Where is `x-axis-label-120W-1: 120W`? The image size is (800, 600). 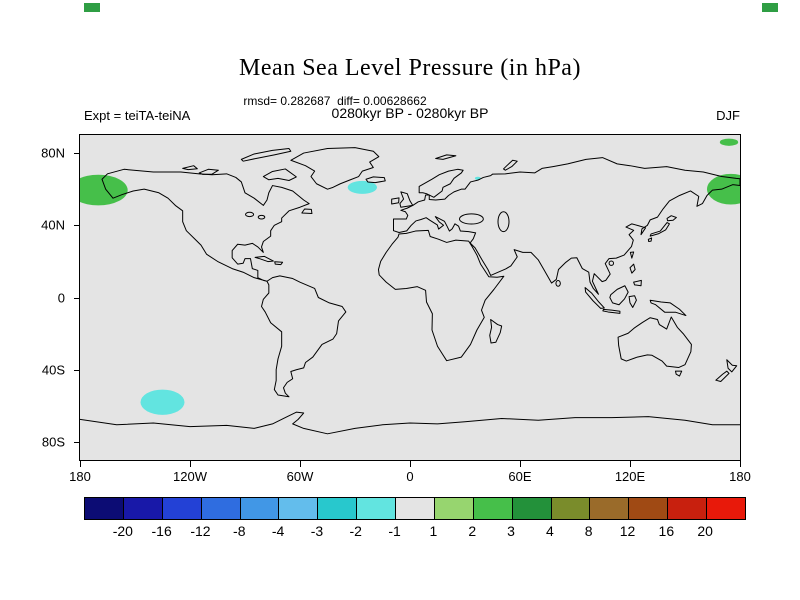 x-axis-label-120W-1: 120W is located at coordinates (190, 476).